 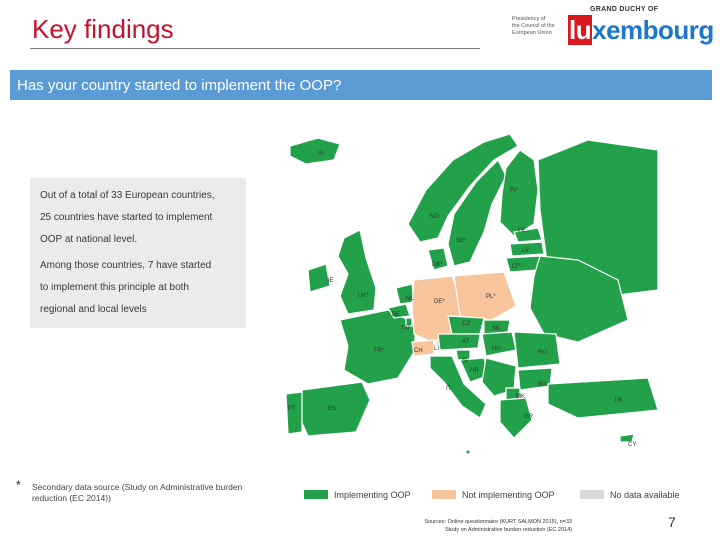 I want to click on map-label: LI, so click(x=436, y=349).